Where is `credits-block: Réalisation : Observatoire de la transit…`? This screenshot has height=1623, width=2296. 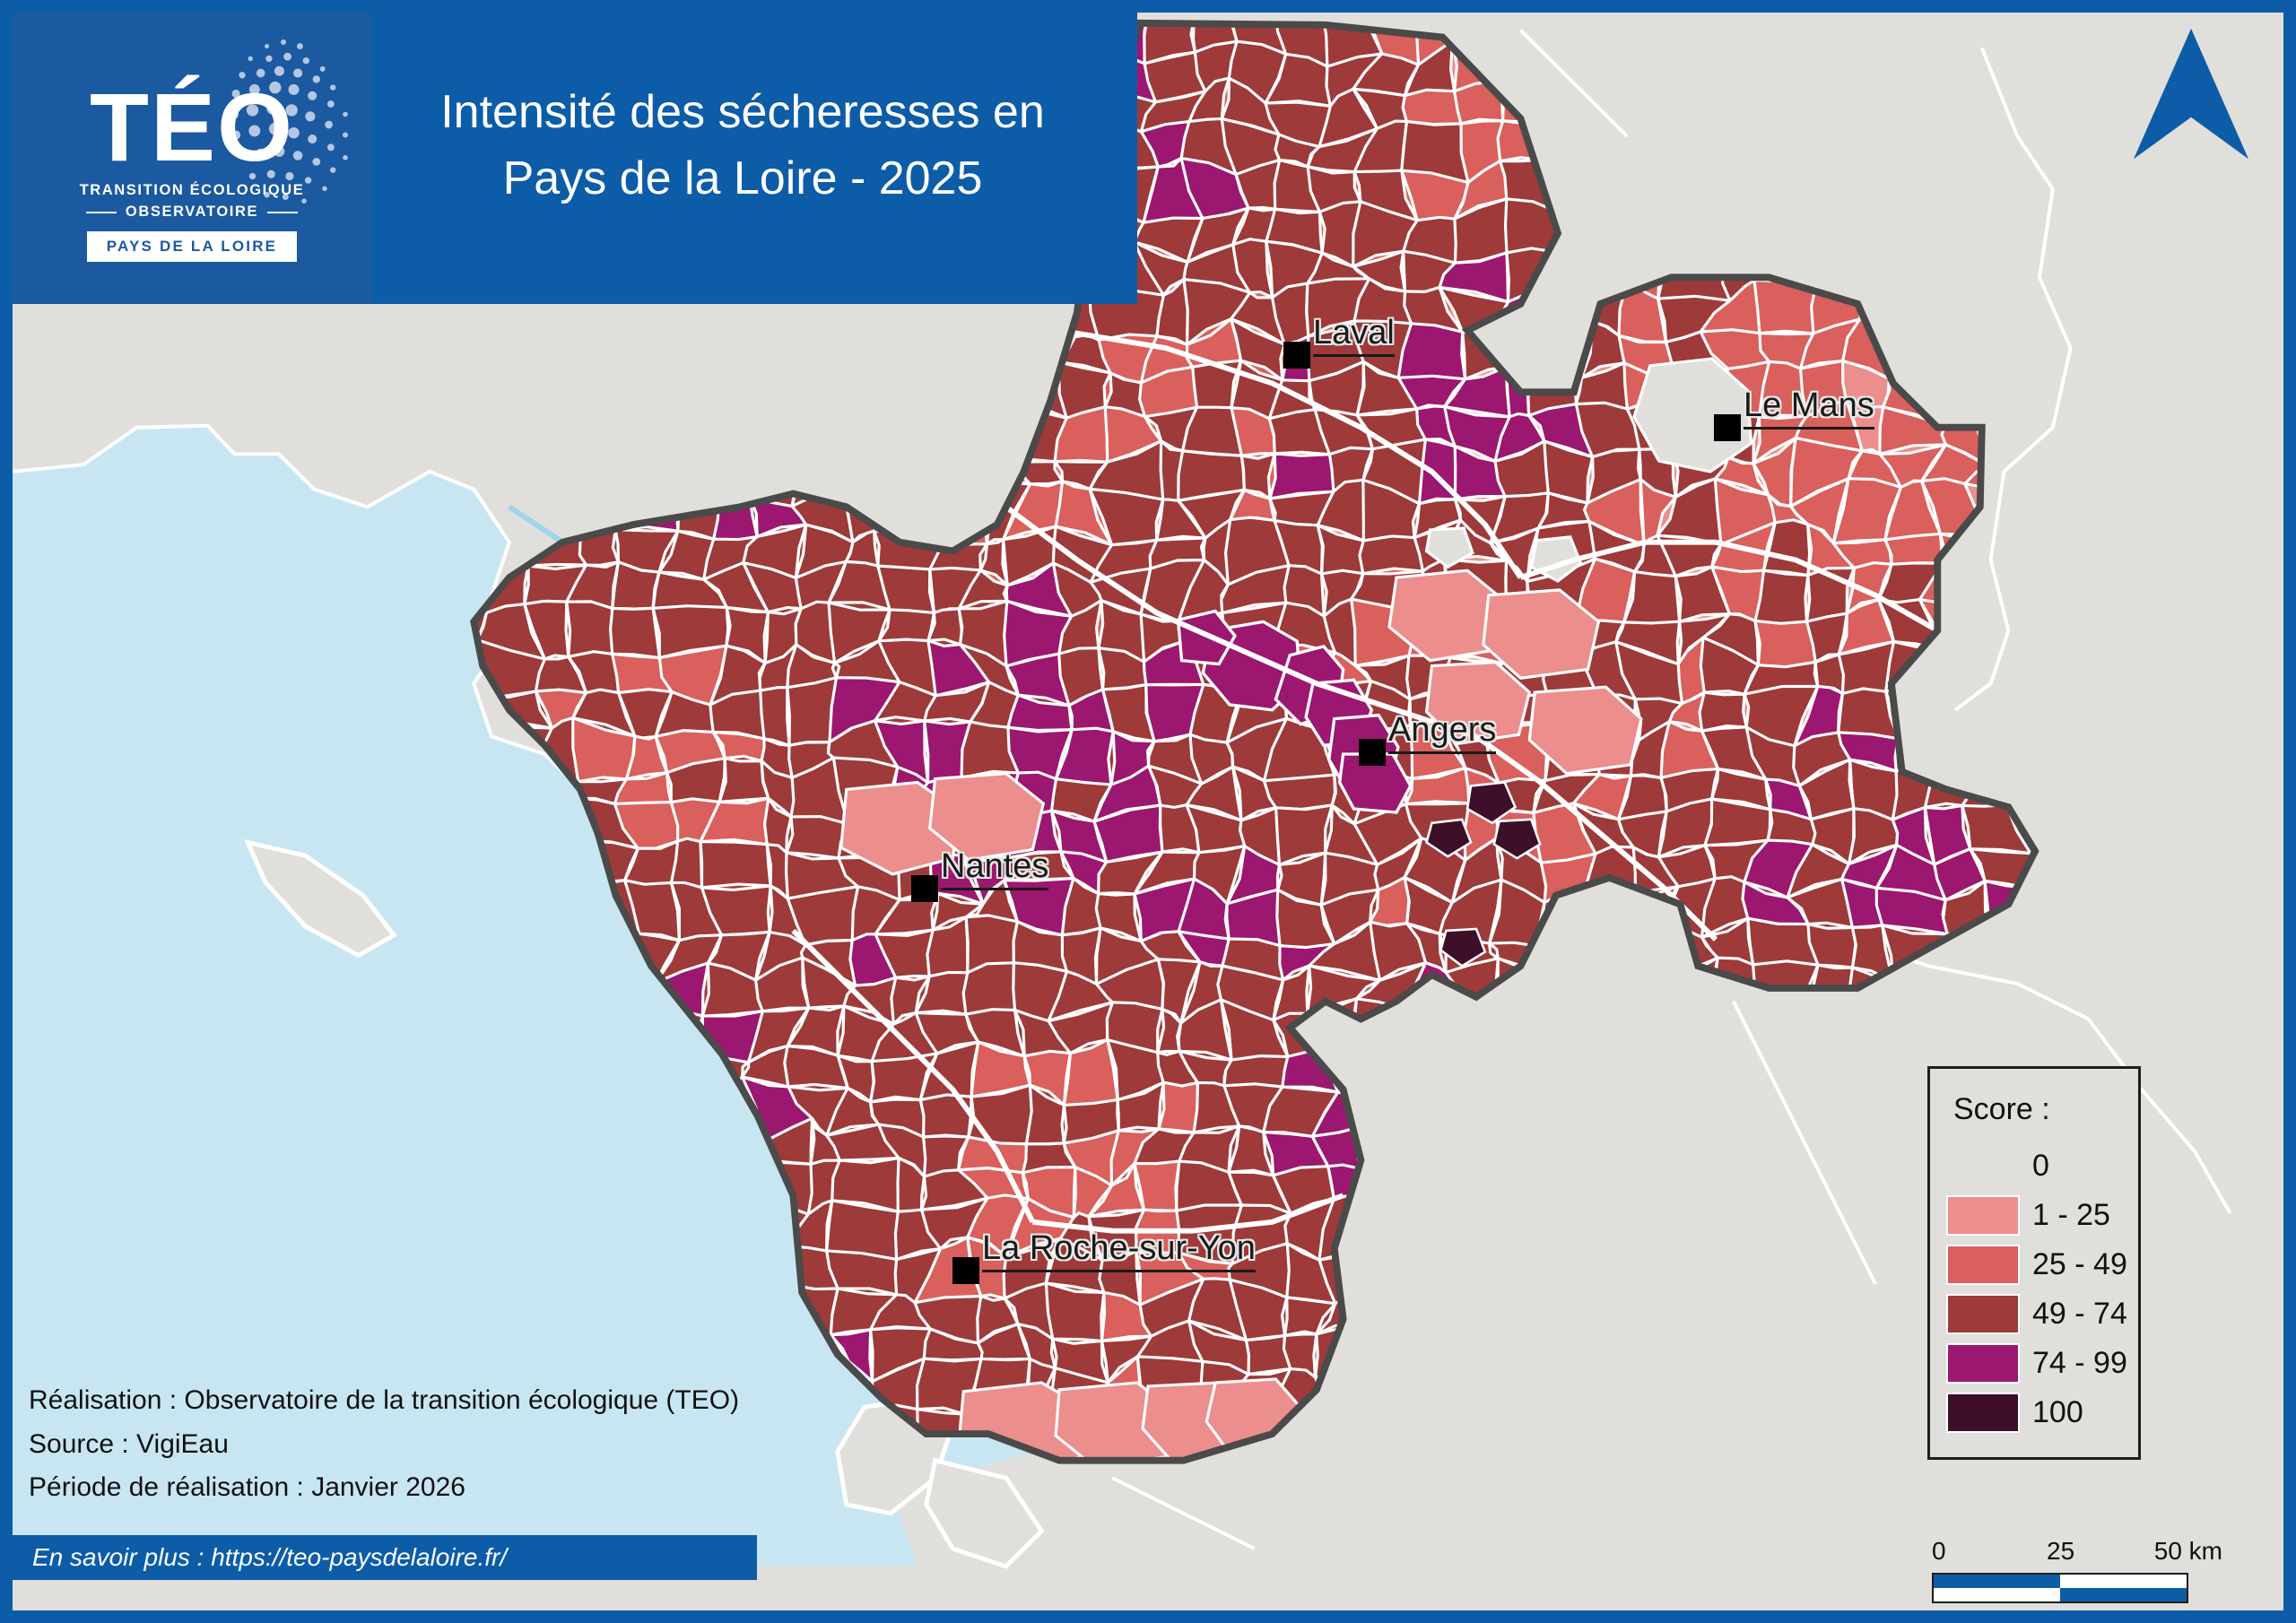
credits-block: Réalisation : Observatoire de la transit… is located at coordinates (384, 1444).